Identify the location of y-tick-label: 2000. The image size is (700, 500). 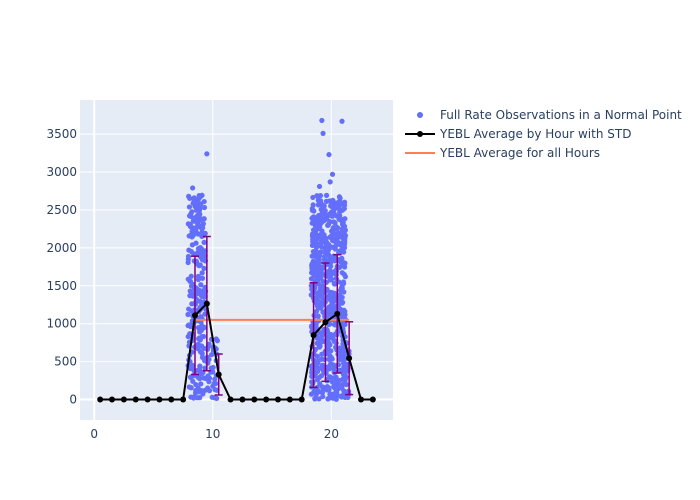
(61, 248).